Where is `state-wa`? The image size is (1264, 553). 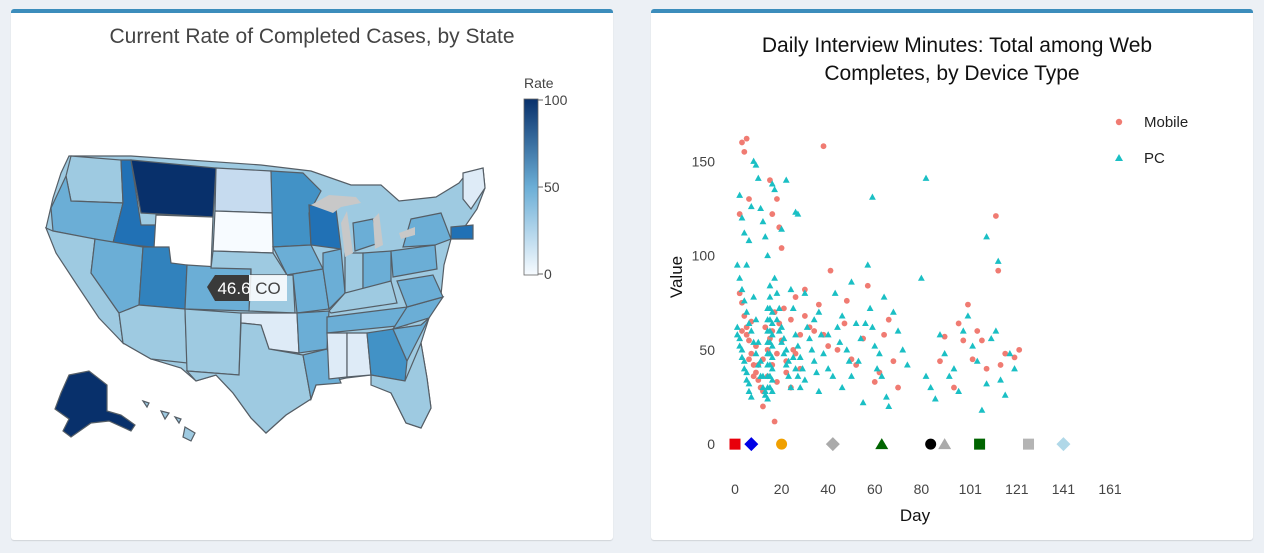 state-wa is located at coordinates (94, 179).